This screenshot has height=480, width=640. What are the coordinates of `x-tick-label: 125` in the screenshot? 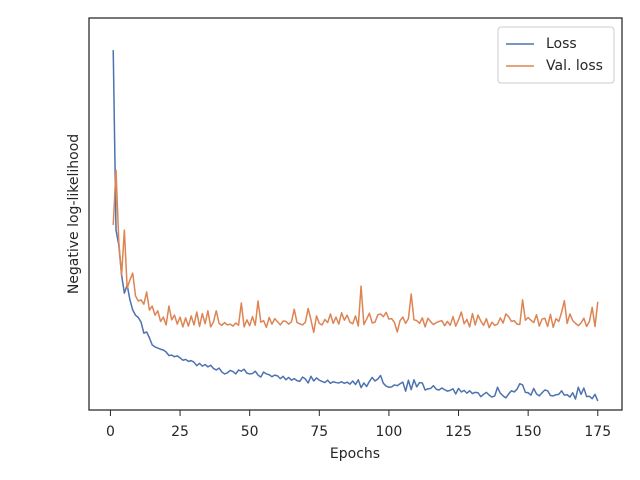 It's located at (458, 432).